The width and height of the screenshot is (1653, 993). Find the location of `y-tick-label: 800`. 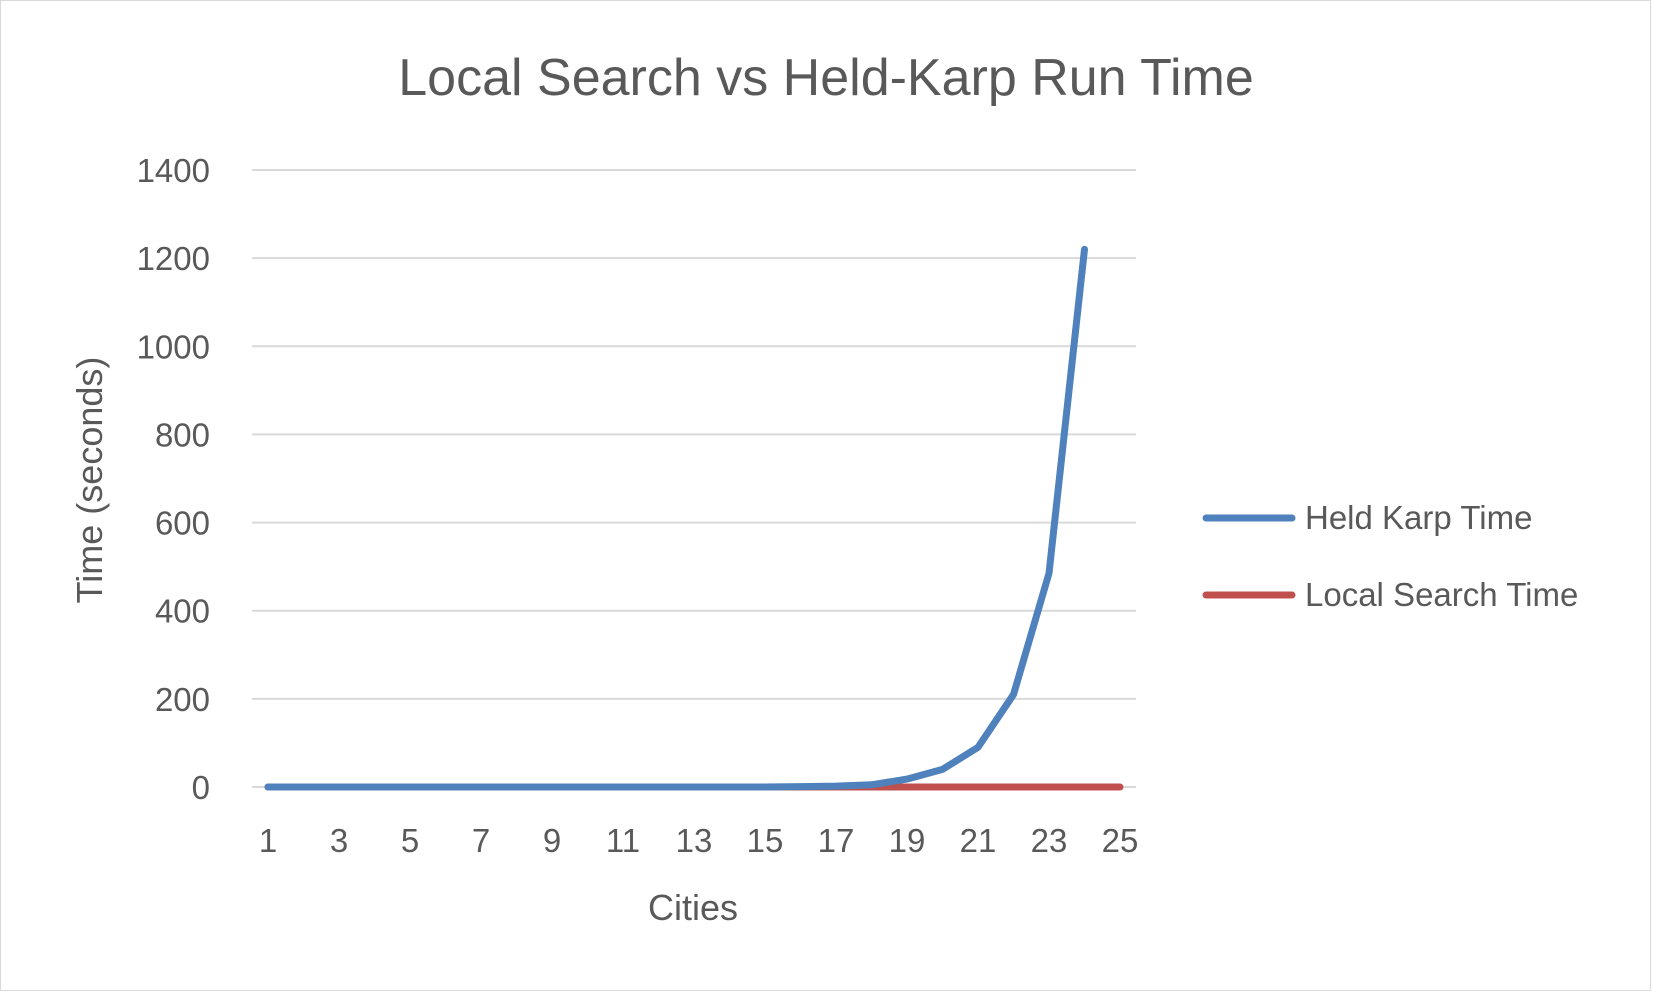

y-tick-label: 800 is located at coordinates (182, 434).